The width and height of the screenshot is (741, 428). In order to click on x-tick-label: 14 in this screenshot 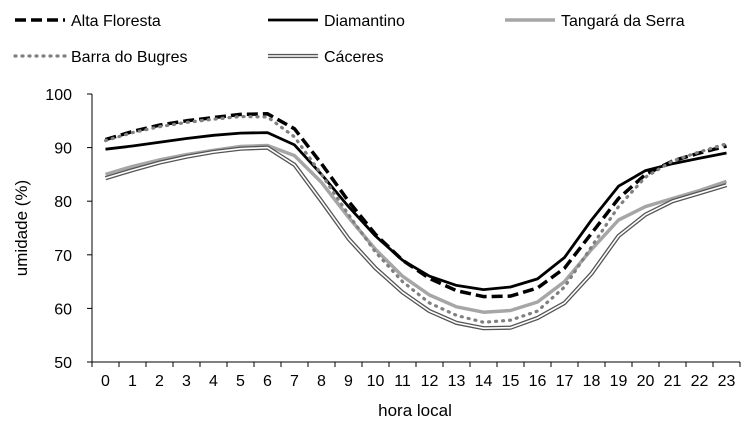, I will do `click(484, 381)`.